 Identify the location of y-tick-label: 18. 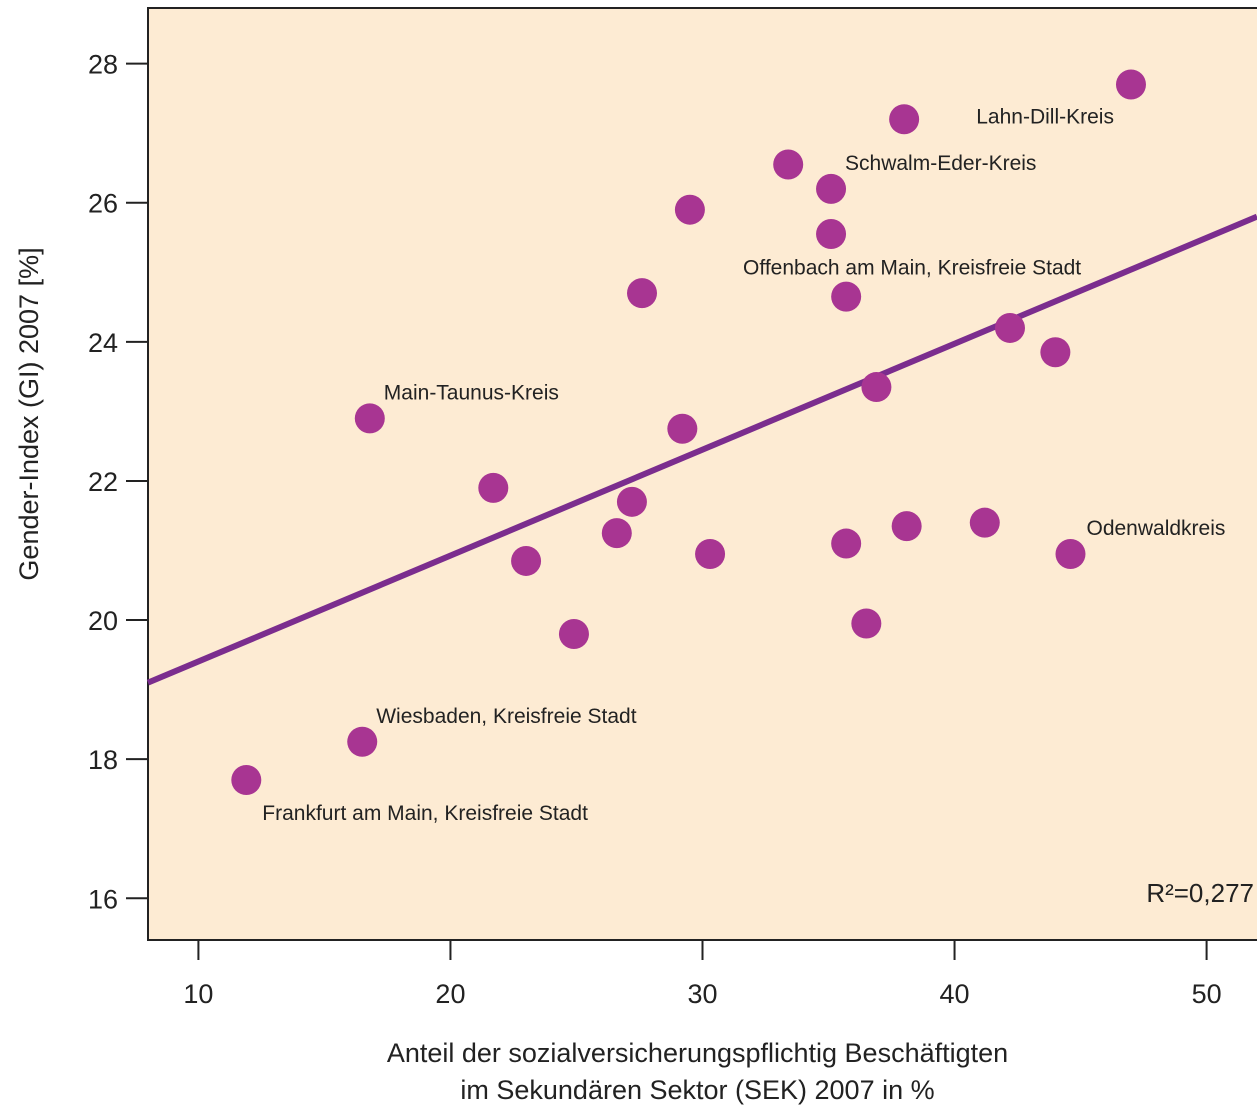
(103, 760).